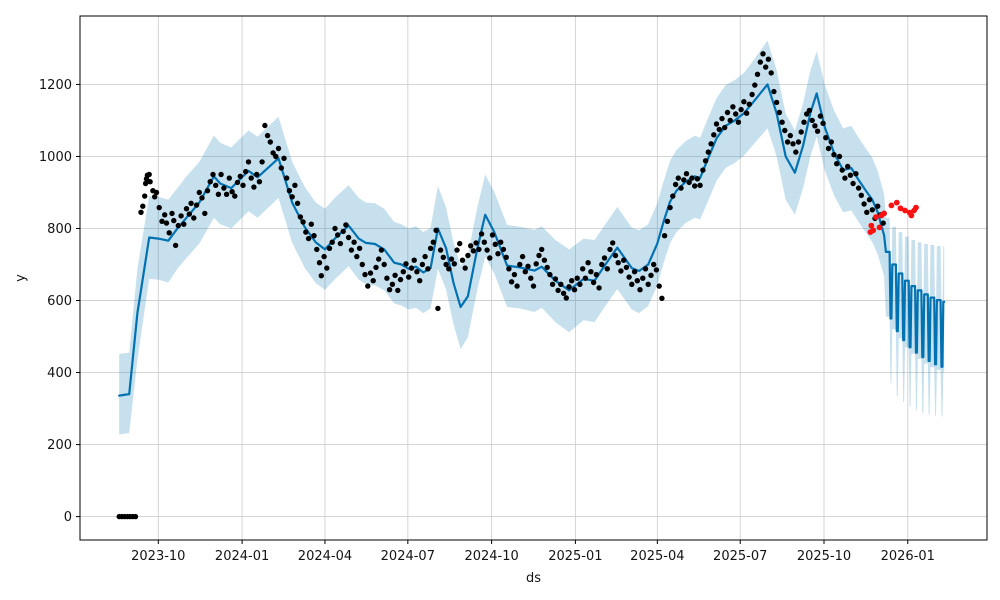  Describe the element at coordinates (824, 556) in the screenshot. I see `x-tick-label: 2025-10` at that location.